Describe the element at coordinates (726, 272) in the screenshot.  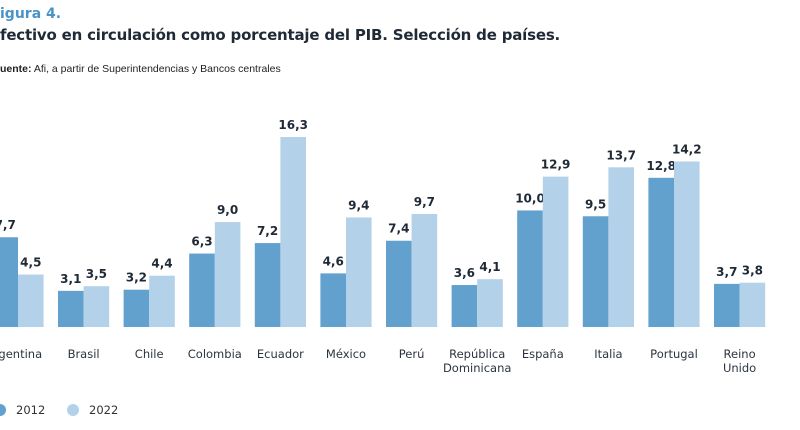
I see `data-label: 3,7` at that location.